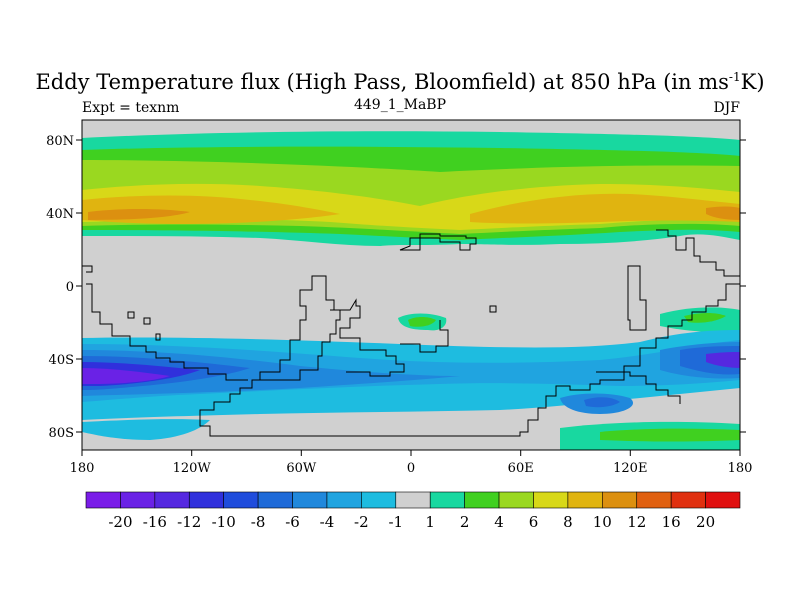 This screenshot has height=600, width=800. What do you see at coordinates (61, 360) in the screenshot?
I see `lat-label: 40S` at bounding box center [61, 360].